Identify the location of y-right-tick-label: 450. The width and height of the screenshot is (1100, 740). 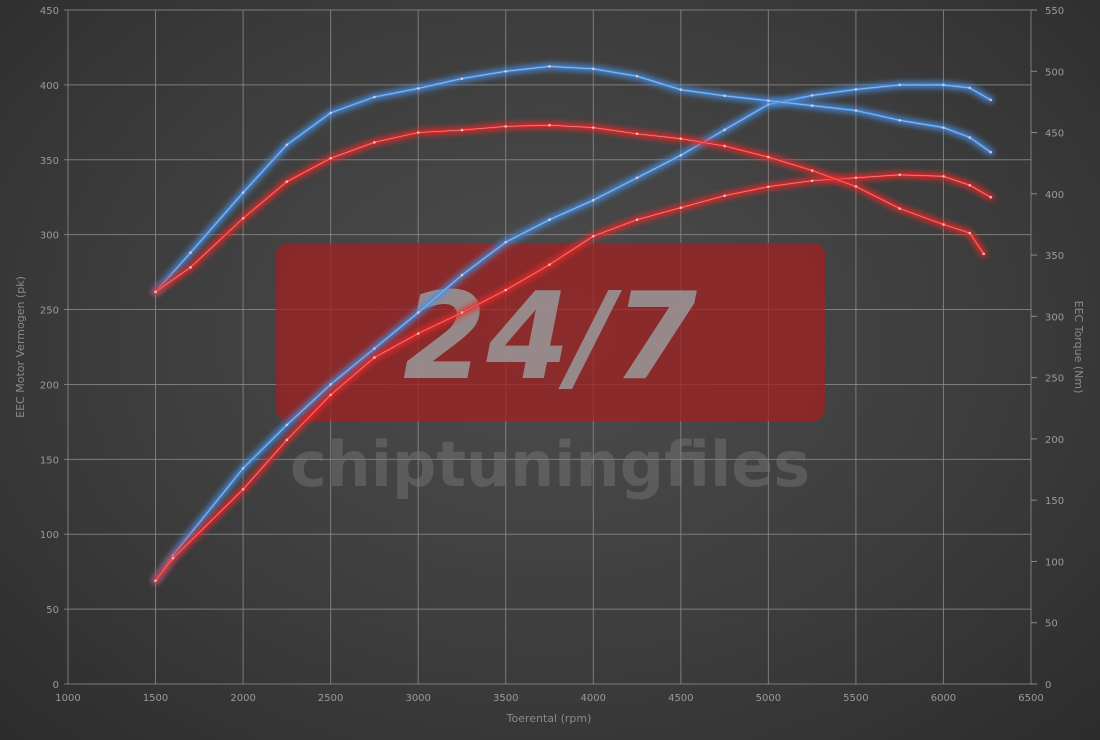
(1054, 134).